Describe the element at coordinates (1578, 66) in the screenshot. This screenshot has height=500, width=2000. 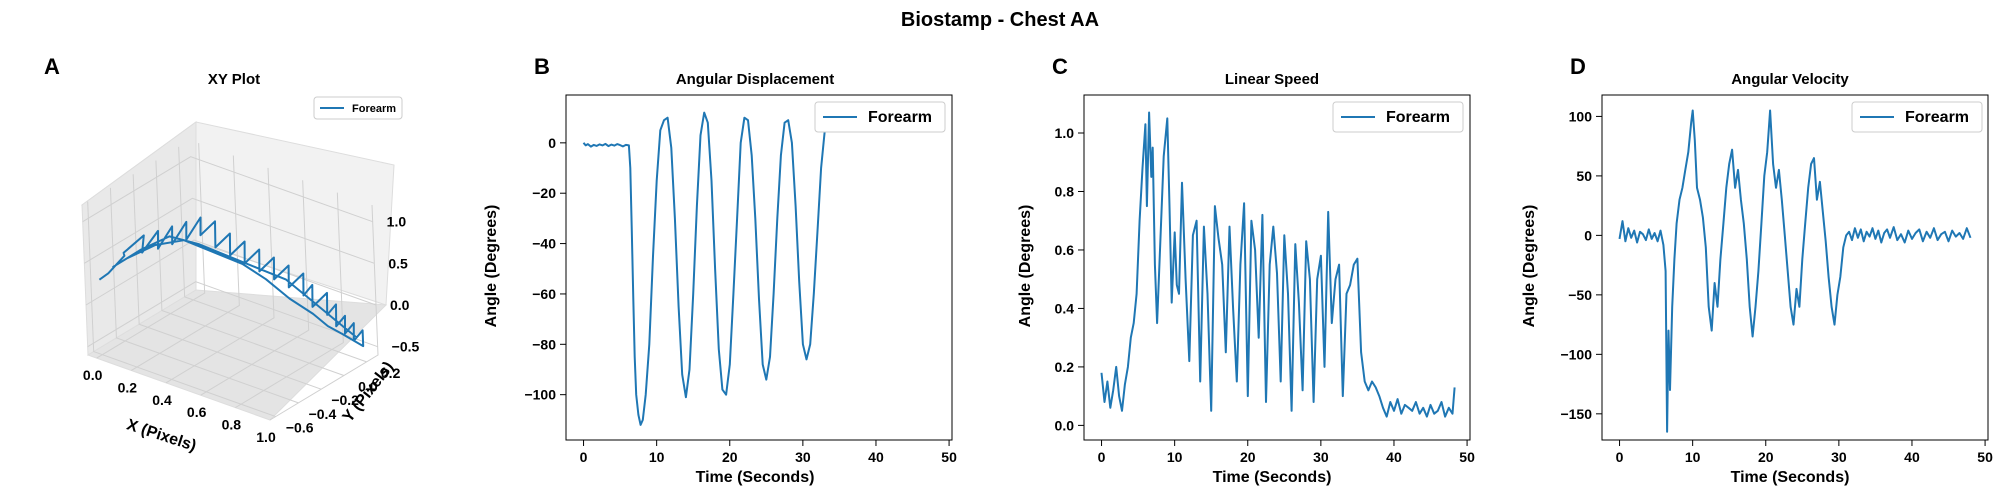
I see `panel-letter: D` at that location.